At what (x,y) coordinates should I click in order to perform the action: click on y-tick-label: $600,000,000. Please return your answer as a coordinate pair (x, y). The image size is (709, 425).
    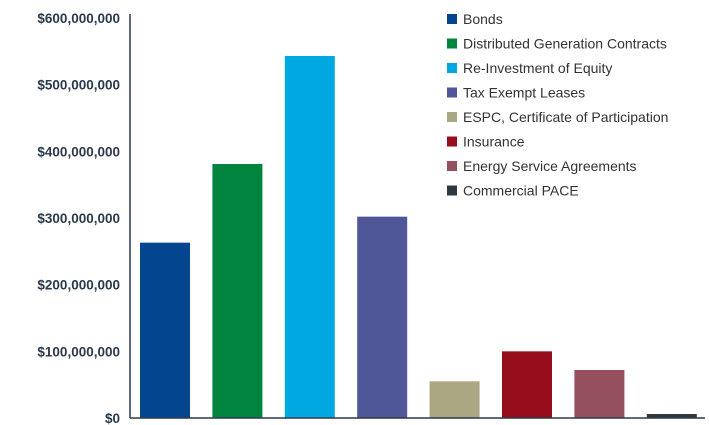
    Looking at the image, I should click on (78, 18).